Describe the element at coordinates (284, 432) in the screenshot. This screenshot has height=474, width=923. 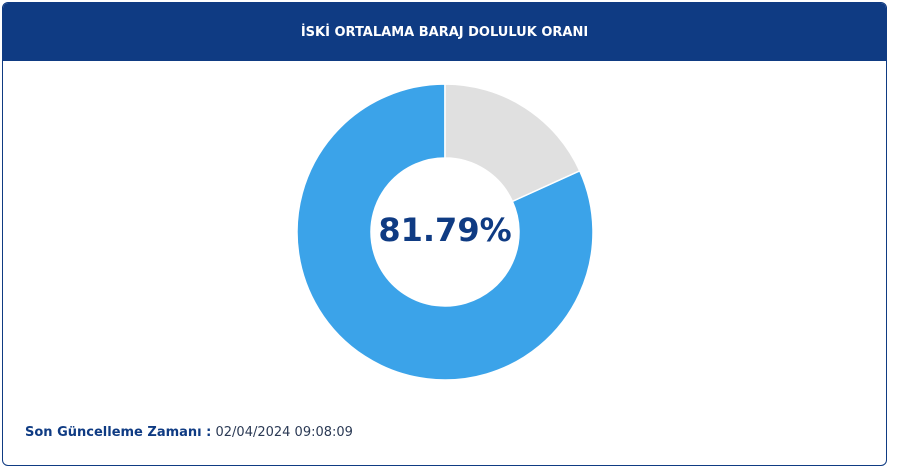
I see `footer-timestamp: 02/04/2024 09:08:09` at that location.